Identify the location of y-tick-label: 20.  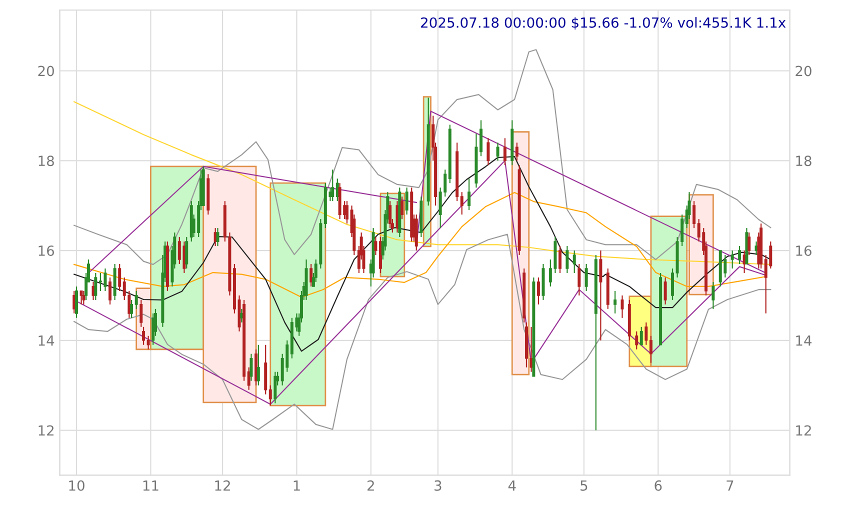
(46, 71).